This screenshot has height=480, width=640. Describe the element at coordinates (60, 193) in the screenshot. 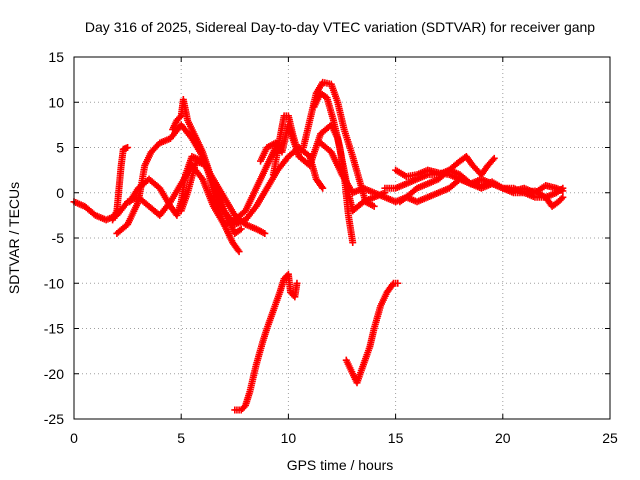

I see `y-tick-label: 0` at that location.